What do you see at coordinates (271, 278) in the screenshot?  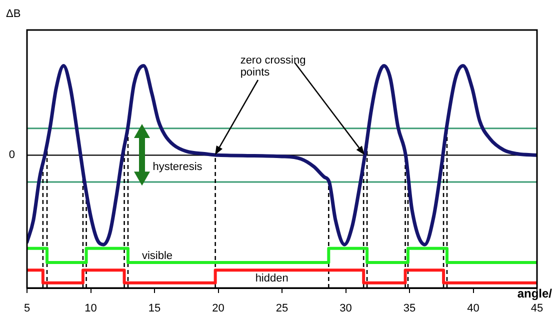 I see `series-label: hidden` at bounding box center [271, 278].